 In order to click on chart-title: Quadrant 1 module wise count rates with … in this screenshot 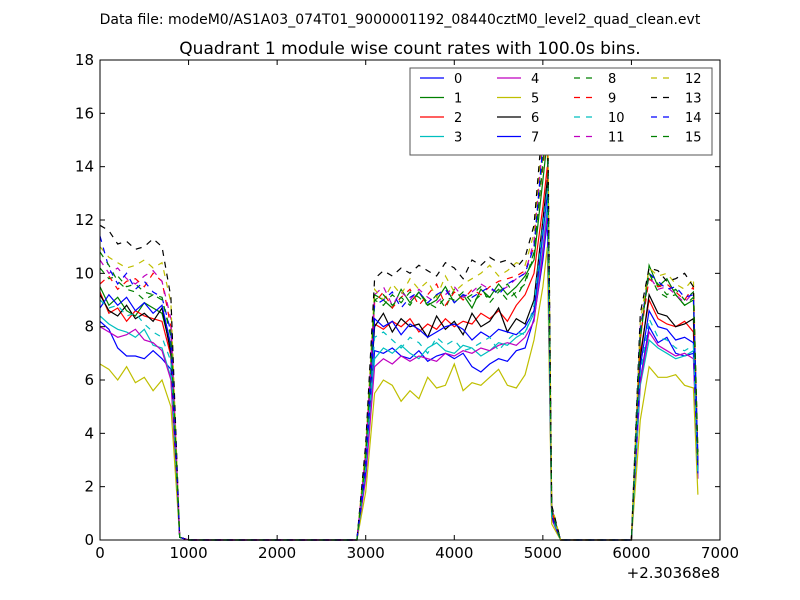, I will do `click(409, 49)`.